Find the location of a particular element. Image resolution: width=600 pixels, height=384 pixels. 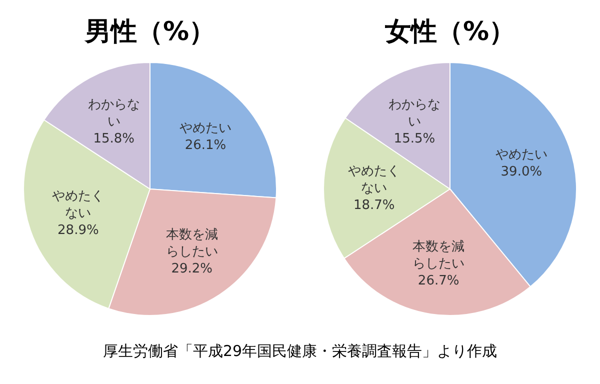

data-label: 39.0% is located at coordinates (521, 172).